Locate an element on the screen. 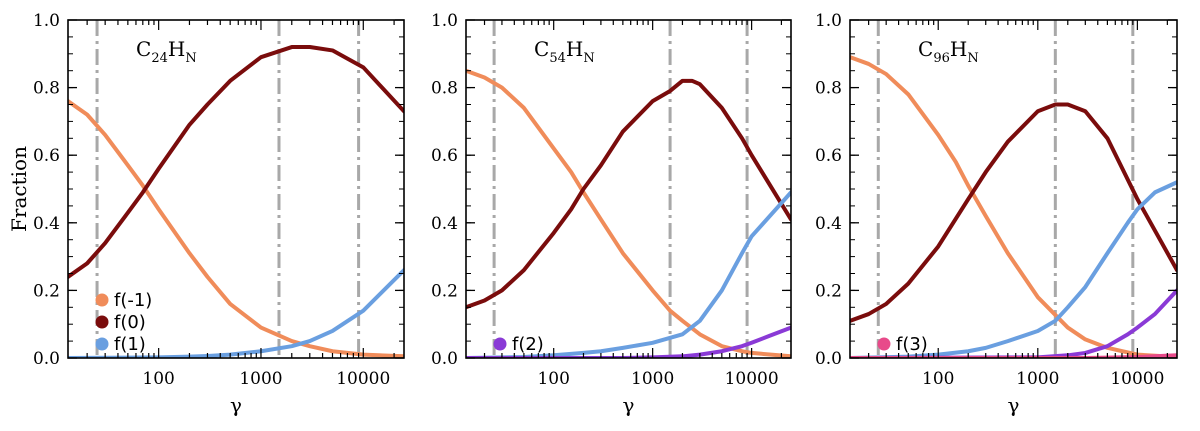 This screenshot has height=431, width=1200. legend-label: f(0) is located at coordinates (130, 322).